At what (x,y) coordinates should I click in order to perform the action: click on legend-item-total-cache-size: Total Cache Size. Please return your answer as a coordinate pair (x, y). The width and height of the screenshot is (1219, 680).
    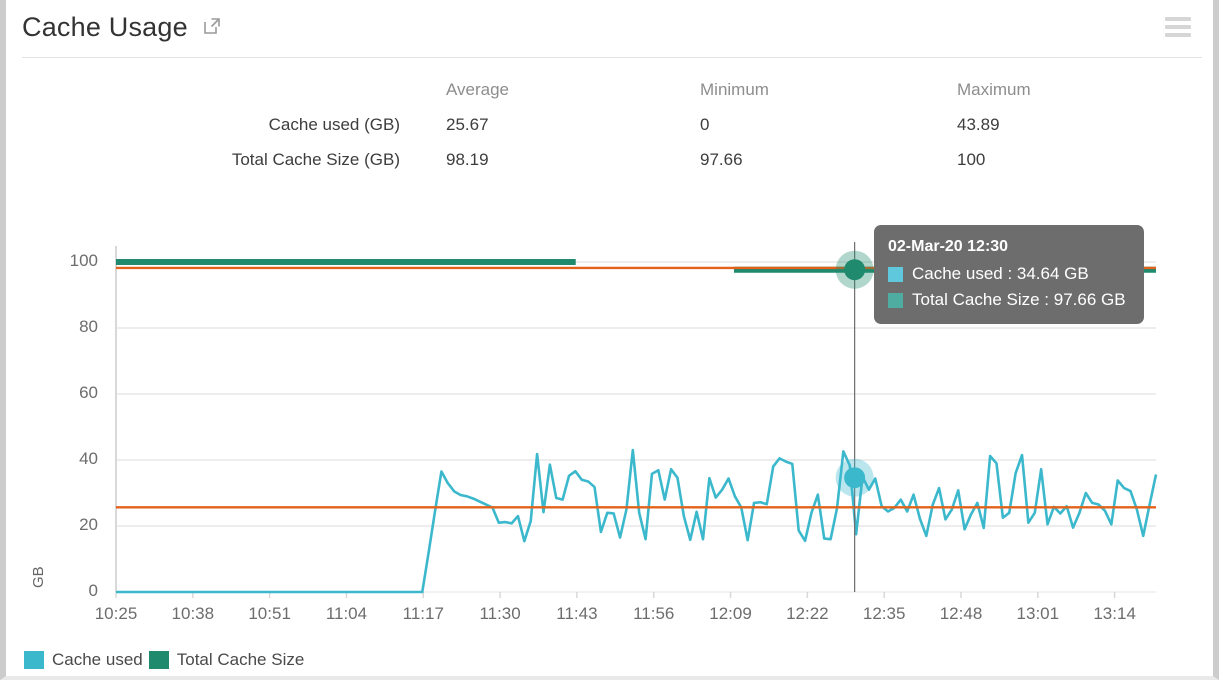
    Looking at the image, I should click on (226, 660).